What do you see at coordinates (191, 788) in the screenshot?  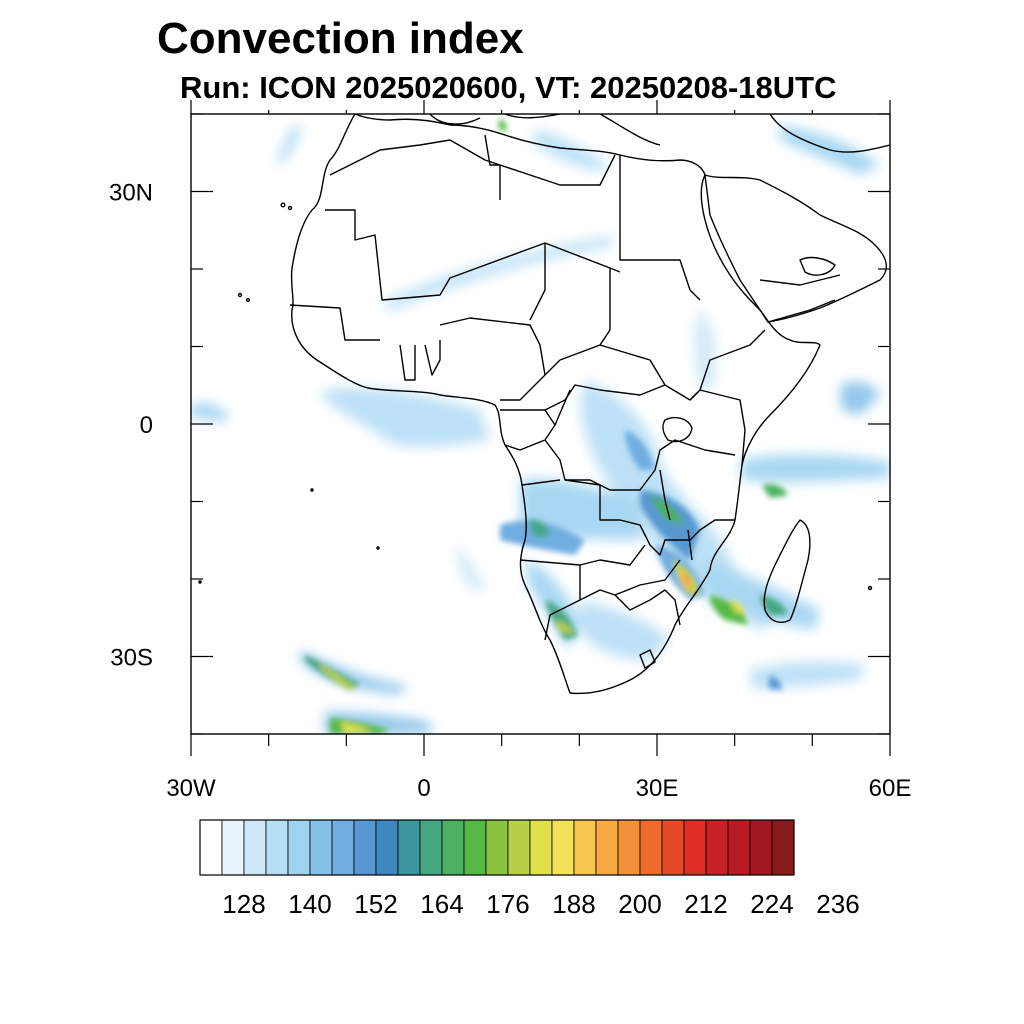 I see `lon-tick-label: 30W` at bounding box center [191, 788].